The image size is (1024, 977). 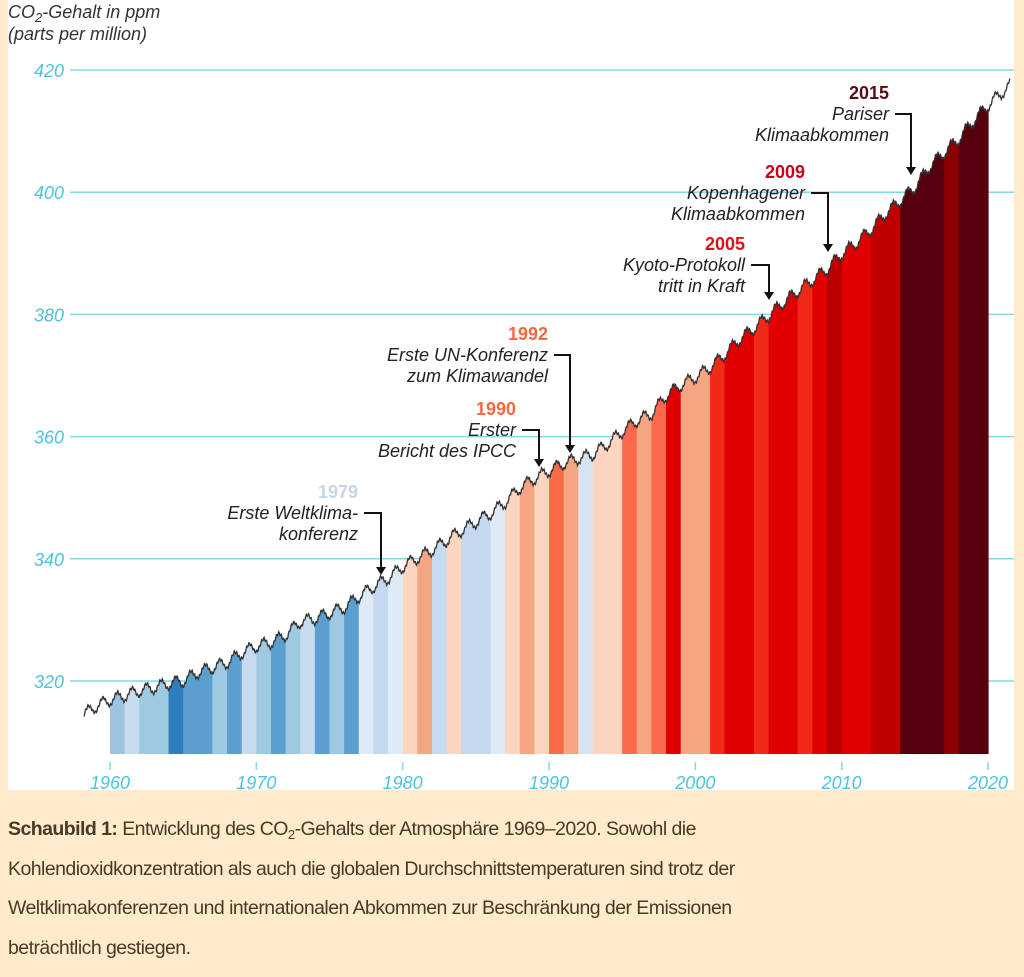 I want to click on stripe-2003, so click(x=747, y=416).